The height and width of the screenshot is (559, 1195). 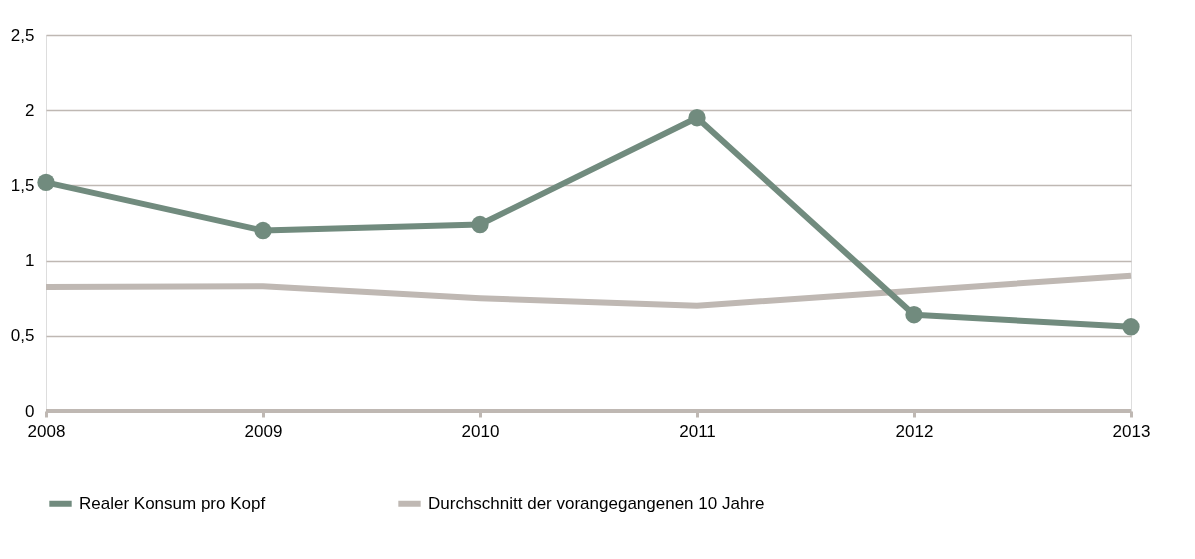 I want to click on x-tick-label: 2011, so click(x=697, y=431).